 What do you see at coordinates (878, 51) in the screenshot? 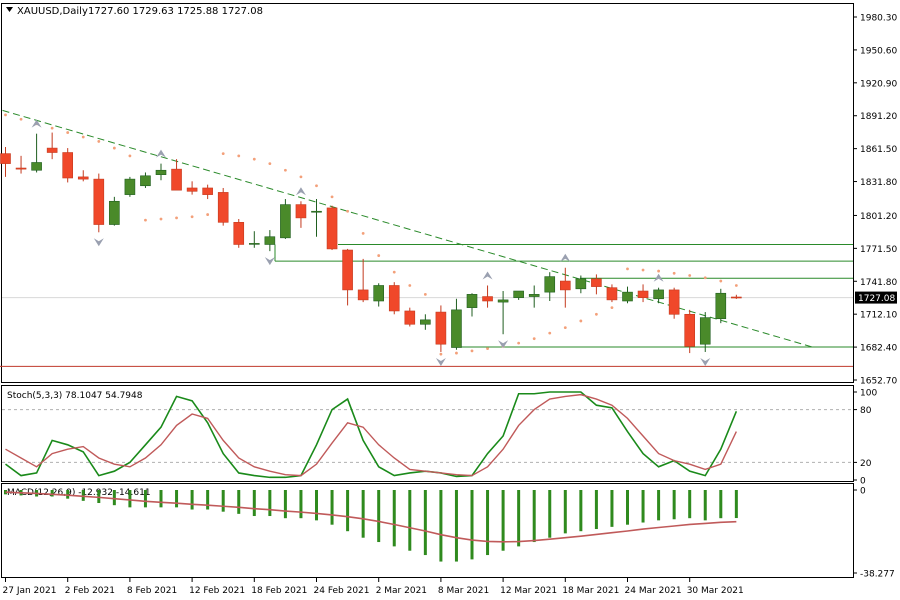
I see `price-tick-label: 1950.60` at bounding box center [878, 51].